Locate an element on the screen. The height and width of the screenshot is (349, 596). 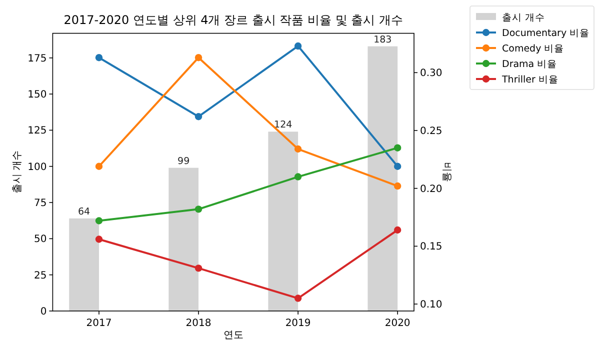
y-tick-label: 0 is located at coordinates (43, 312).